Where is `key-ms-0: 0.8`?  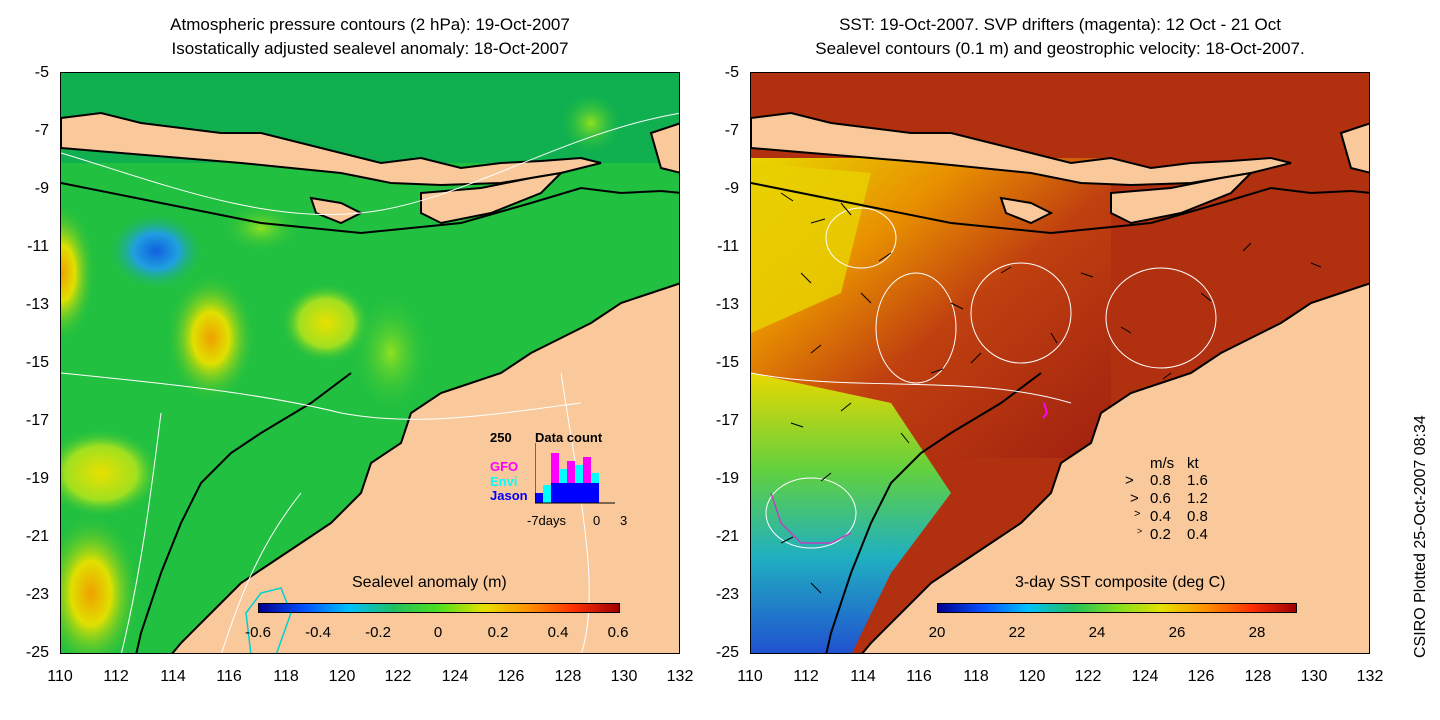 key-ms-0: 0.8 is located at coordinates (1160, 480).